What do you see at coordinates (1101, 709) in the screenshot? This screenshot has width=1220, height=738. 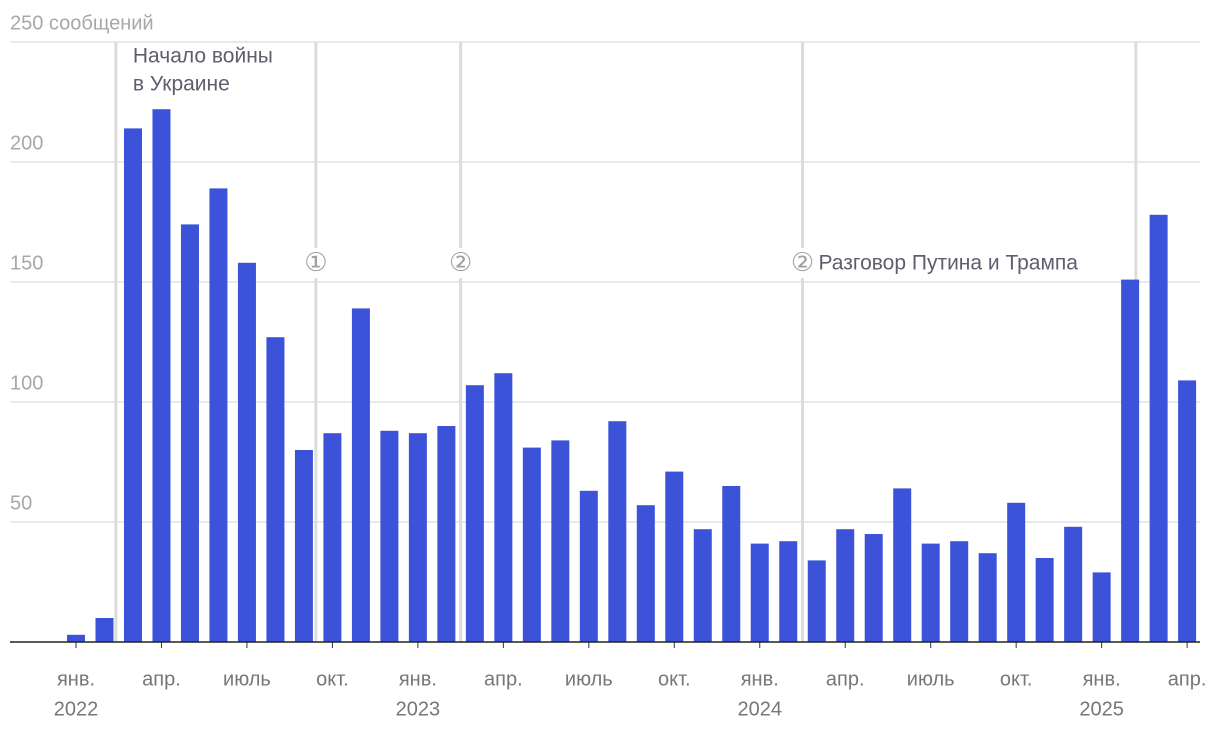 I see `x-year-label: 2025` at bounding box center [1101, 709].